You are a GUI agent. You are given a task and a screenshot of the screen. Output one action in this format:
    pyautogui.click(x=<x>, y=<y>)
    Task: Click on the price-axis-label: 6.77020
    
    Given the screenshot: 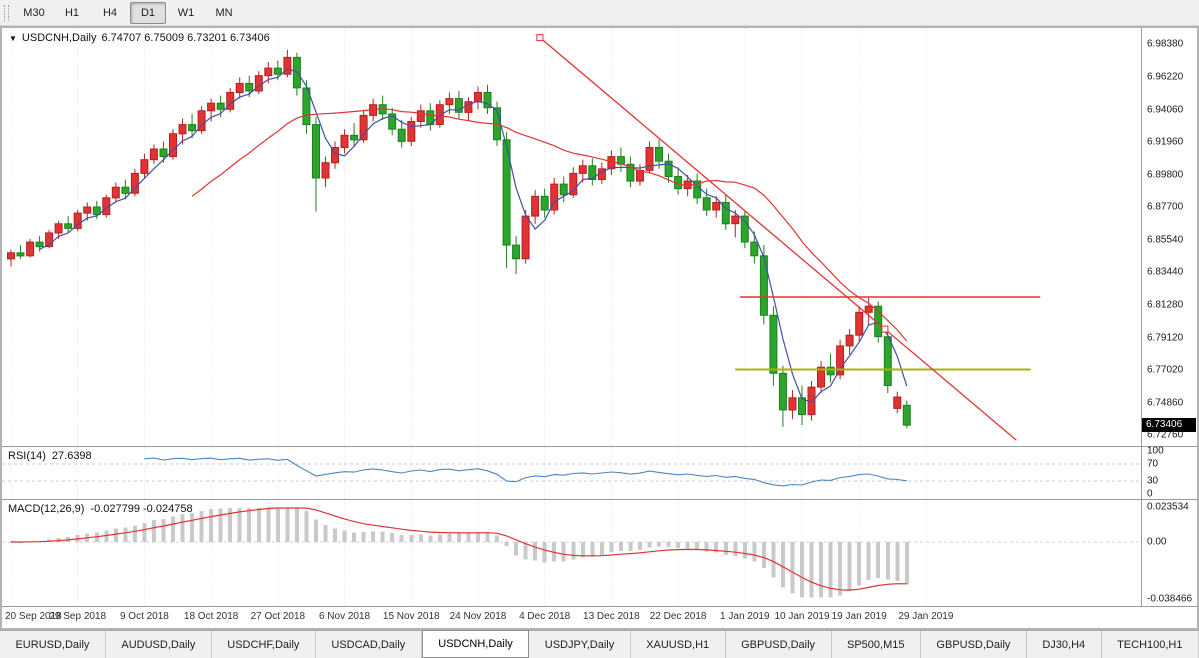 What is the action you would take?
    pyautogui.click(x=1165, y=370)
    